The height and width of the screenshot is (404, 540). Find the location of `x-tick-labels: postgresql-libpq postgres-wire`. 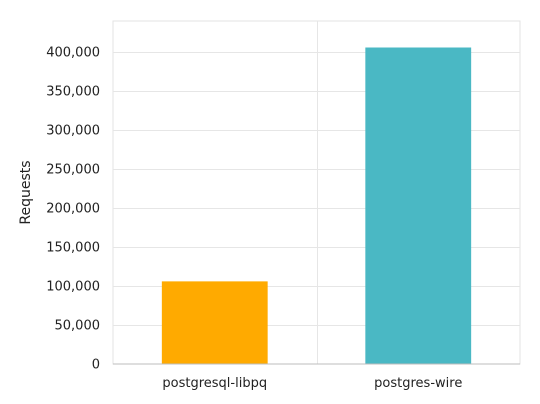

x-tick-labels: postgresql-libpq postgres-wire is located at coordinates (312, 383).